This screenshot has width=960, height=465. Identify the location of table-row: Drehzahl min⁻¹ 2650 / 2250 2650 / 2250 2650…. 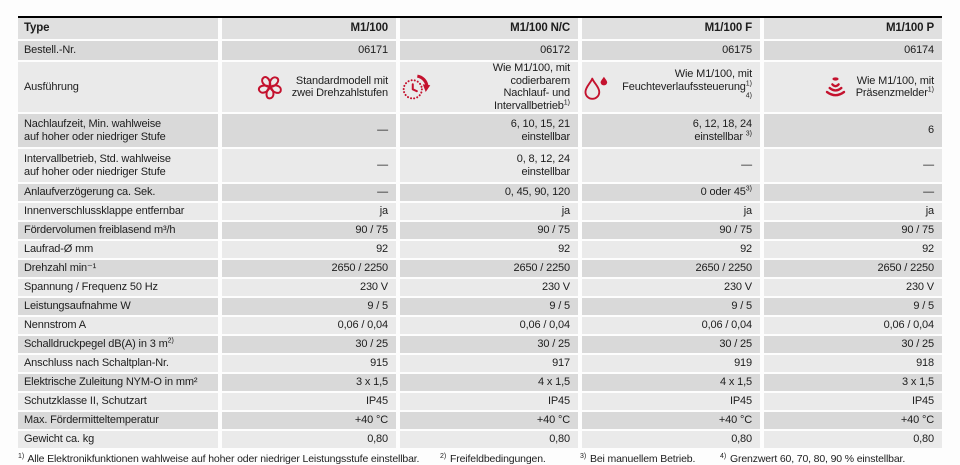
(480, 268).